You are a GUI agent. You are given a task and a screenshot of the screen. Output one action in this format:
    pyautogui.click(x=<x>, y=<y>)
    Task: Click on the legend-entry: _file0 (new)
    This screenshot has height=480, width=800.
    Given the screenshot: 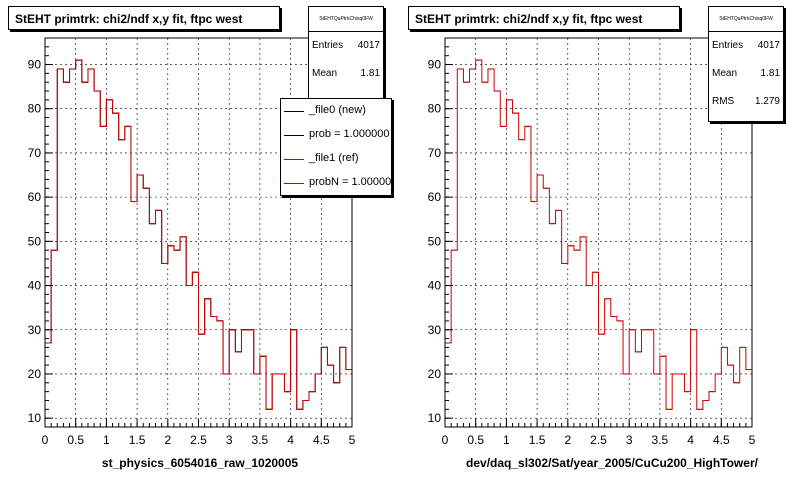 What is the action you would take?
    pyautogui.click(x=336, y=111)
    